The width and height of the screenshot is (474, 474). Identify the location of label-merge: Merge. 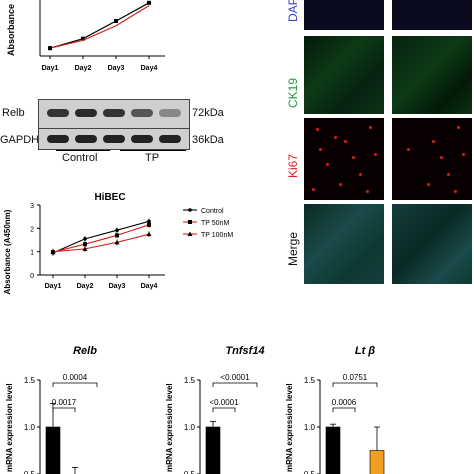
(293, 248).